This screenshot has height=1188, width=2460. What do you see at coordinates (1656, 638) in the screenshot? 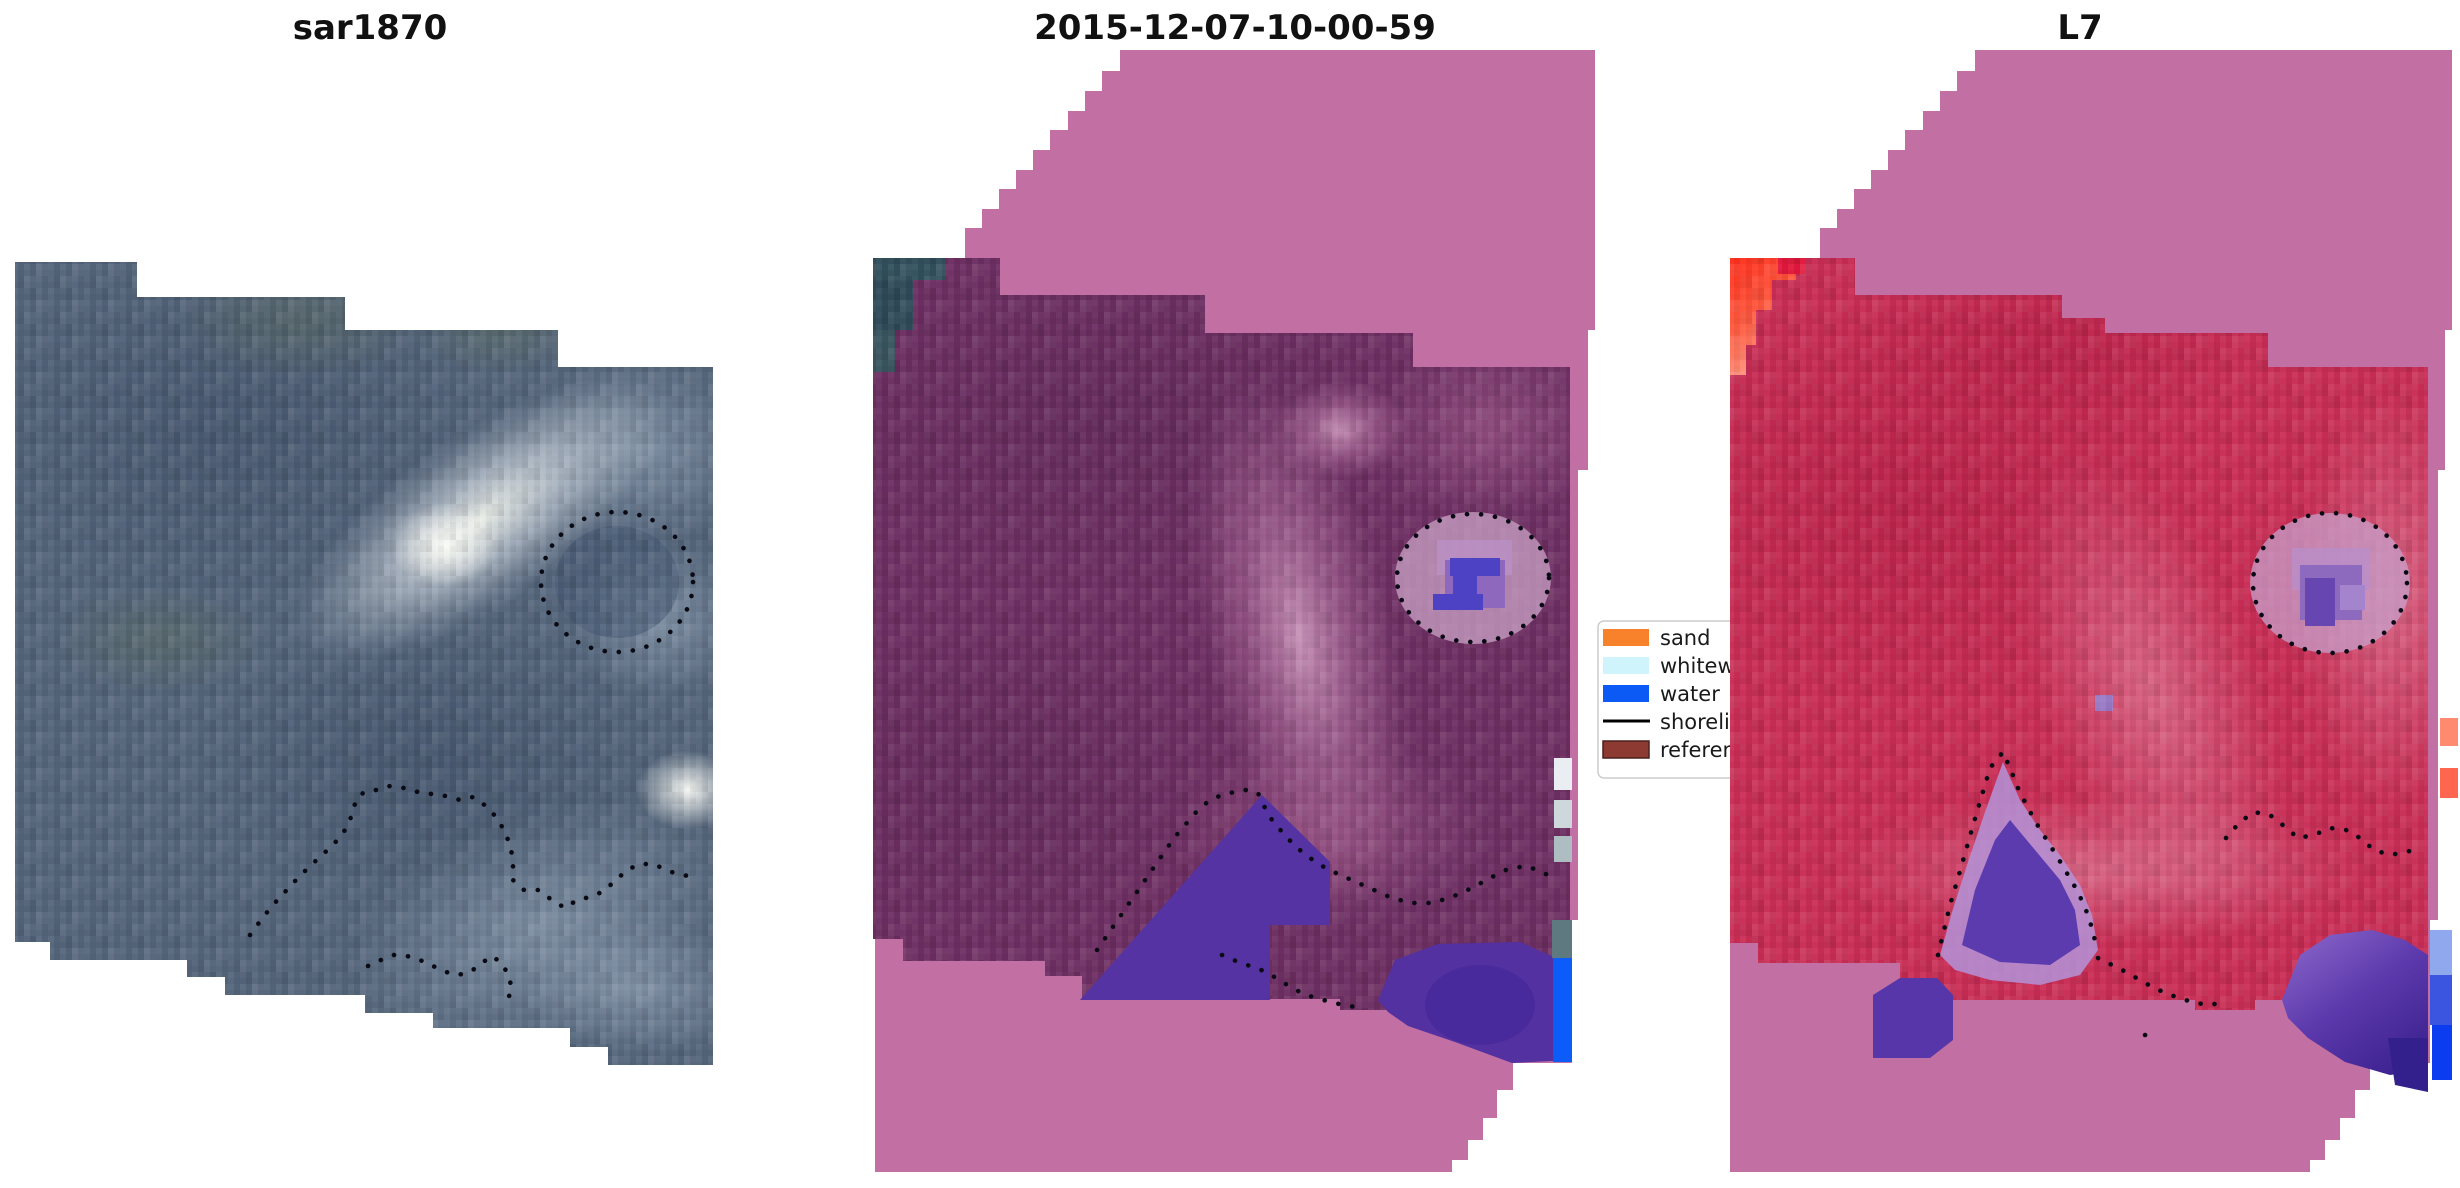
I see `legend-row-sand: sand` at bounding box center [1656, 638].